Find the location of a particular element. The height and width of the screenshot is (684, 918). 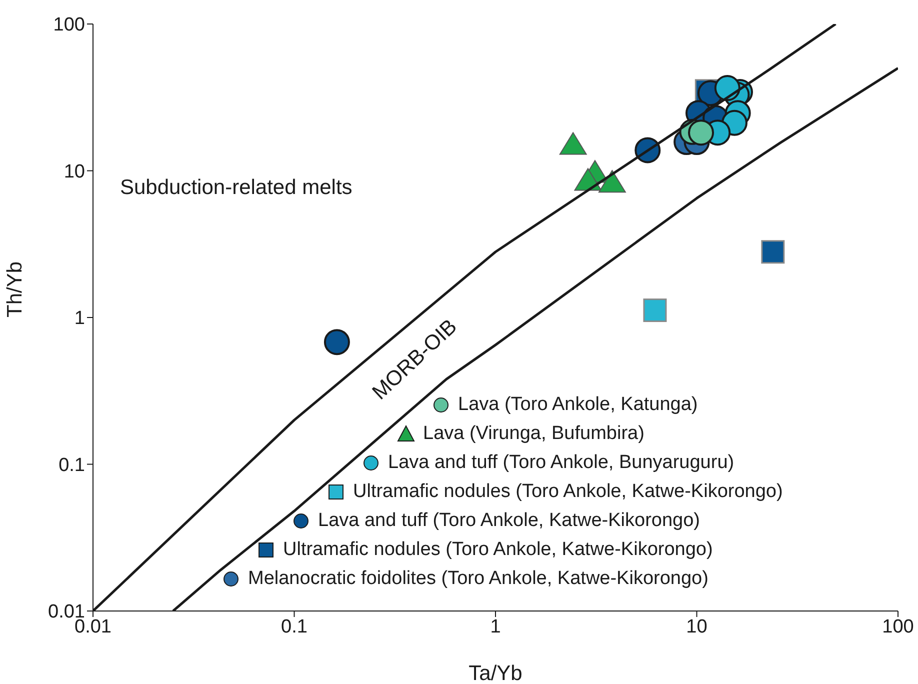

x-tick-label: 0.1 is located at coordinates (294, 627).